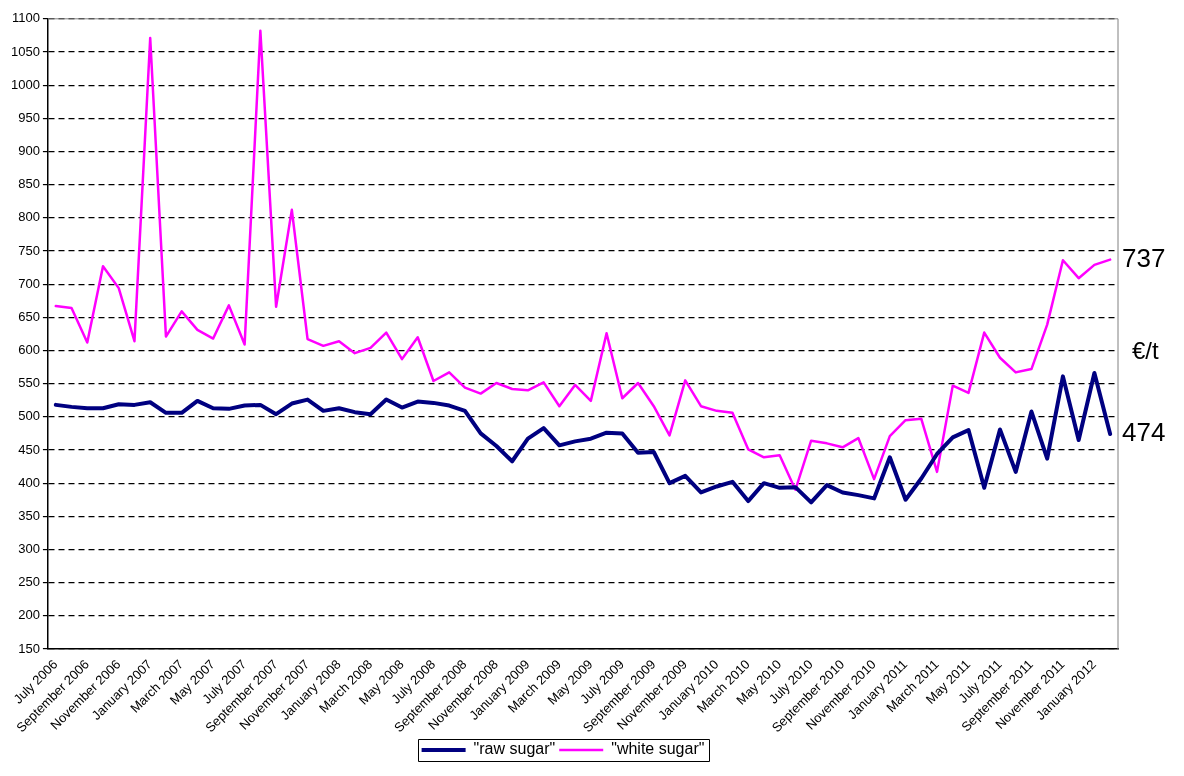 The height and width of the screenshot is (776, 1184). I want to click on text: 737, so click(1144, 257).